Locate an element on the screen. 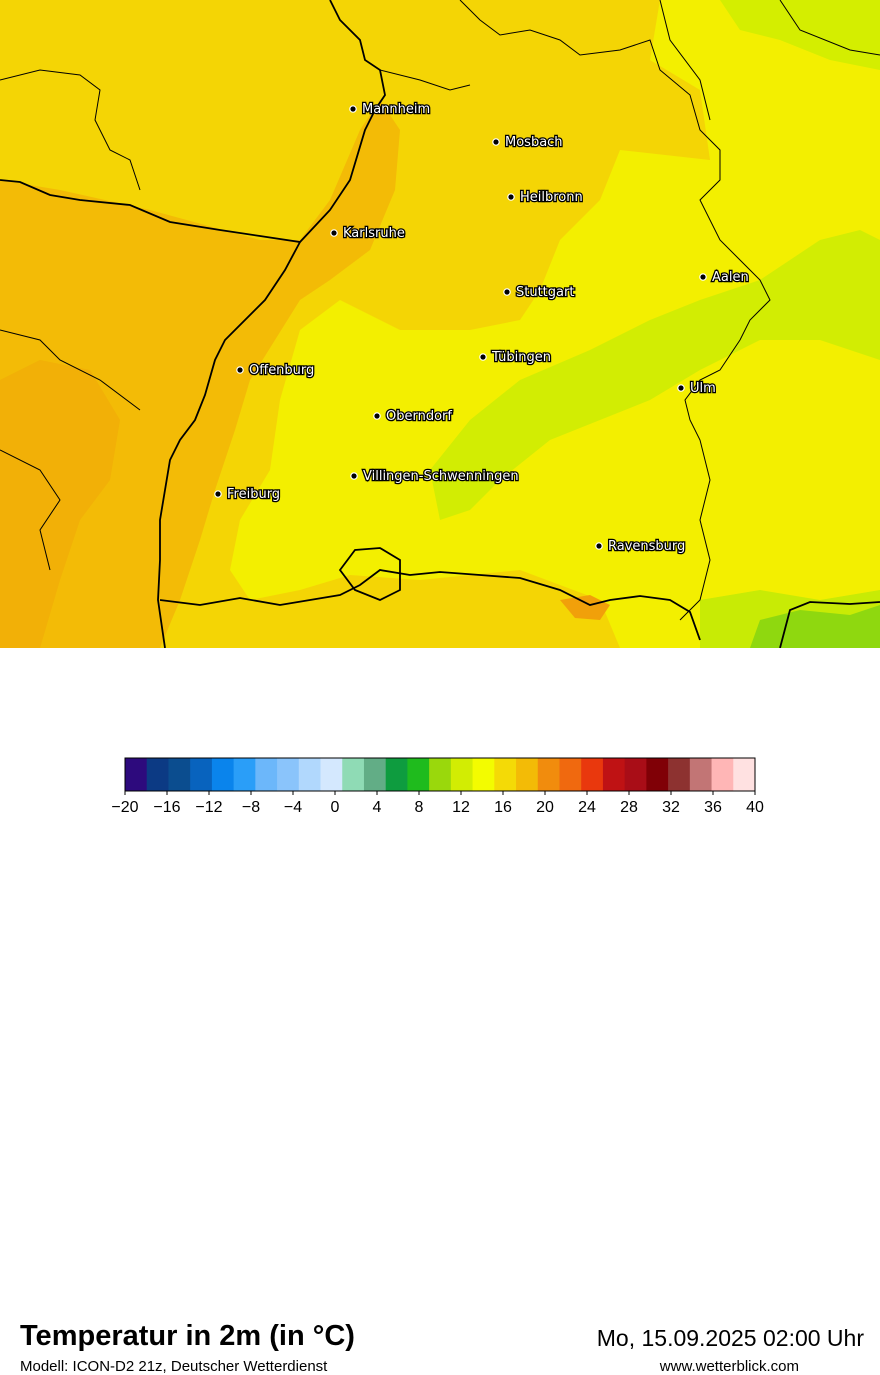 Image resolution: width=880 pixels, height=1375 pixels. colorbar-tick-label: −4 is located at coordinates (293, 807).